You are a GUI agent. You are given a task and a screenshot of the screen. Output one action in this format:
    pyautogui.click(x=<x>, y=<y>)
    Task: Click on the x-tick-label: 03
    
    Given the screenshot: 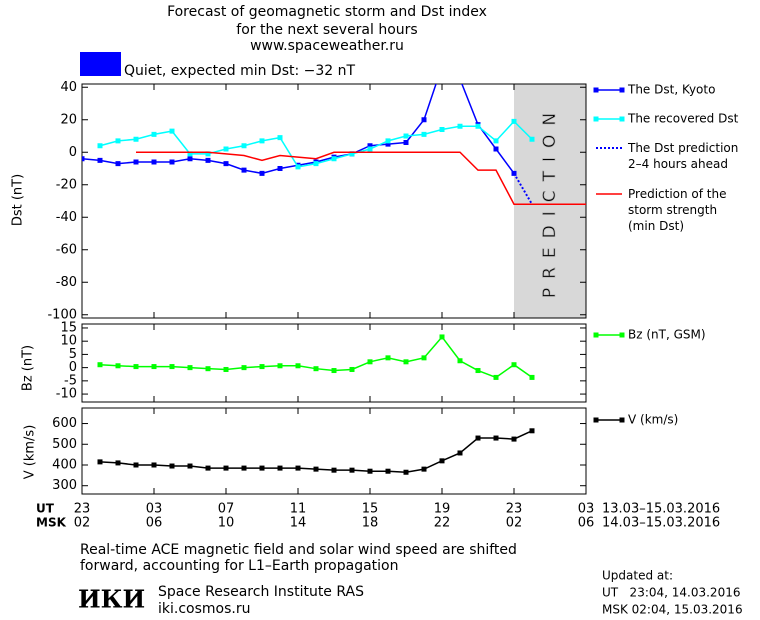 What is the action you would take?
    pyautogui.click(x=586, y=509)
    